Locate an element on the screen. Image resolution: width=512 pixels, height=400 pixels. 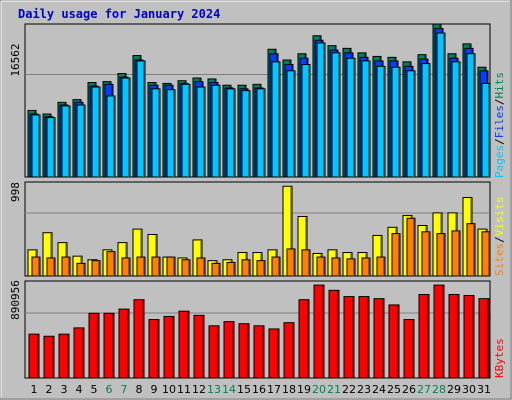
legend-sites: Sites is located at coordinates (499, 259).